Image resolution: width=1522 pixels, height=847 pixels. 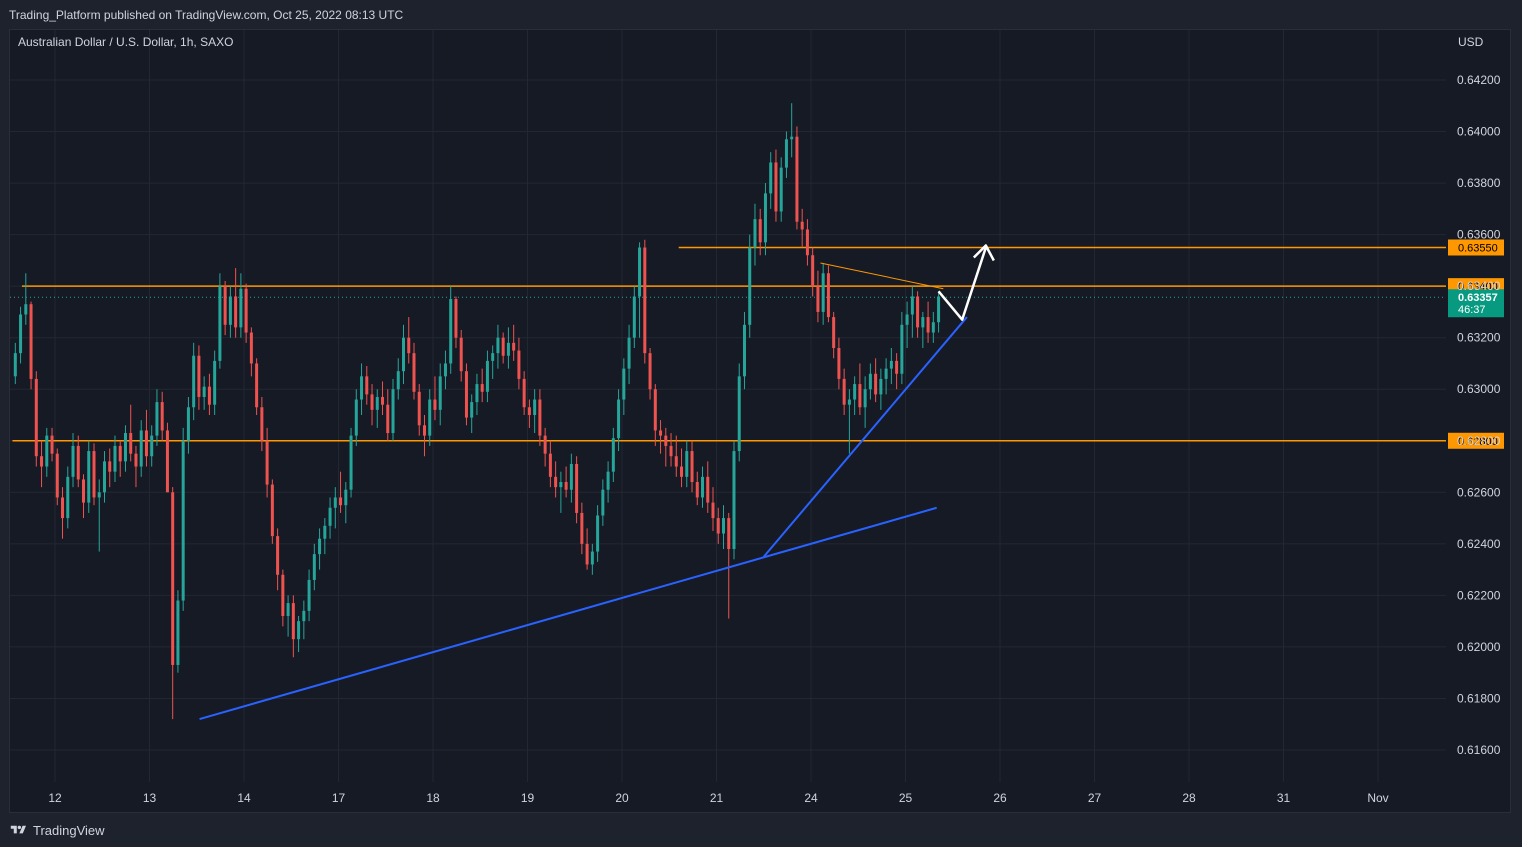 What do you see at coordinates (1472, 310) in the screenshot?
I see `countdown-label: 46:37` at bounding box center [1472, 310].